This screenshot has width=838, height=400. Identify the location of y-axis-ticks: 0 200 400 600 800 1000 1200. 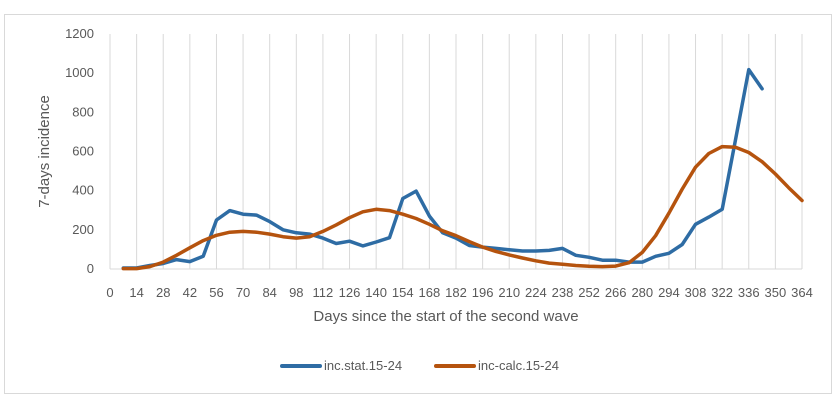
(79, 151).